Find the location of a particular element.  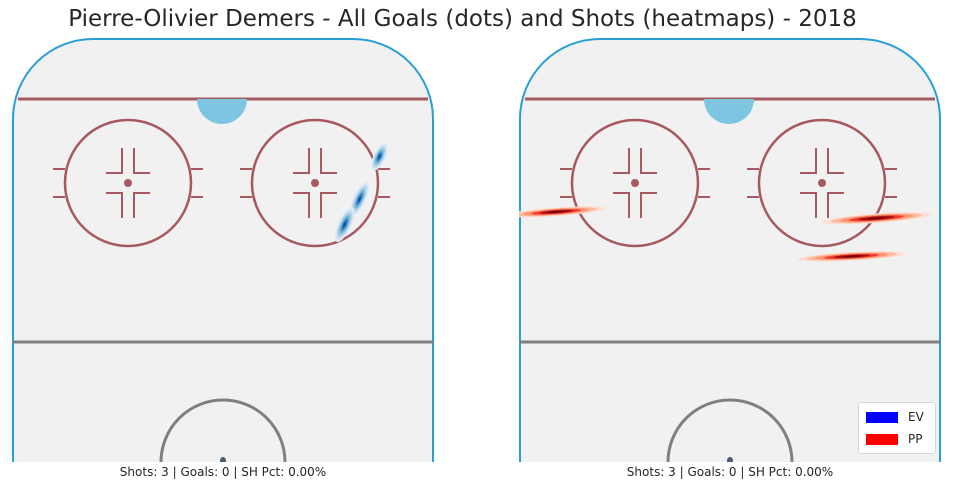

legend-swatch-pp is located at coordinates (882, 439).